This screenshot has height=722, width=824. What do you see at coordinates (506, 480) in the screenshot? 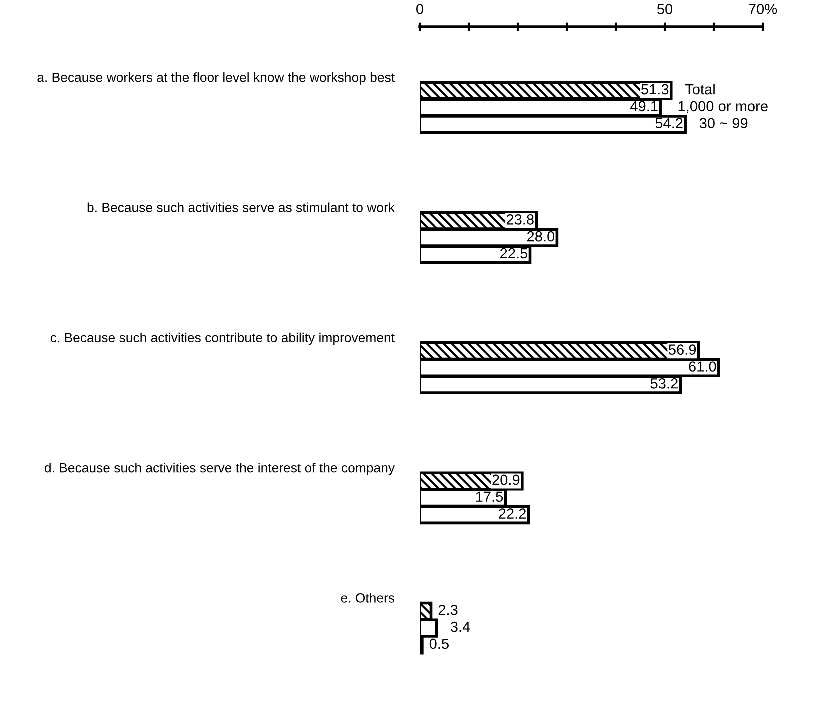
I see `data-label: 20.9` at bounding box center [506, 480].